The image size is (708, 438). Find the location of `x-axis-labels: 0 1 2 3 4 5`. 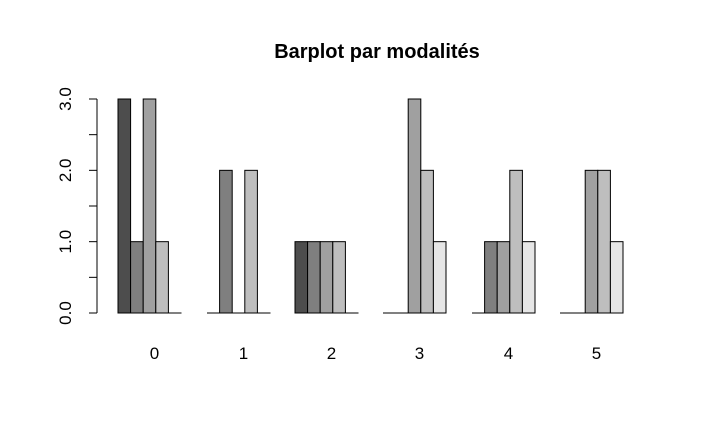

x-axis-labels: 0 1 2 3 4 5 is located at coordinates (375, 353).